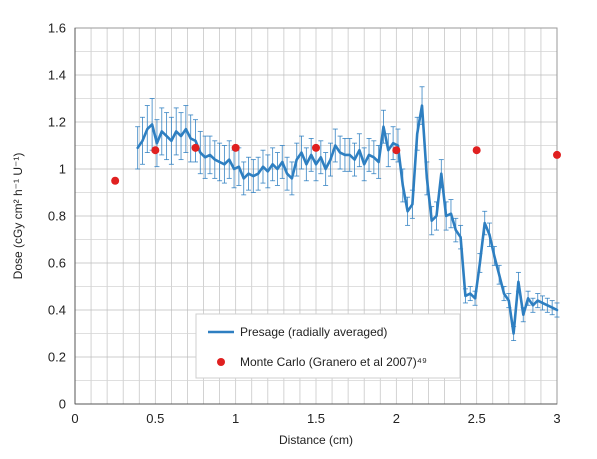 The height and width of the screenshot is (459, 597). Describe the element at coordinates (316, 418) in the screenshot. I see `x-tick-label: 1.5` at that location.